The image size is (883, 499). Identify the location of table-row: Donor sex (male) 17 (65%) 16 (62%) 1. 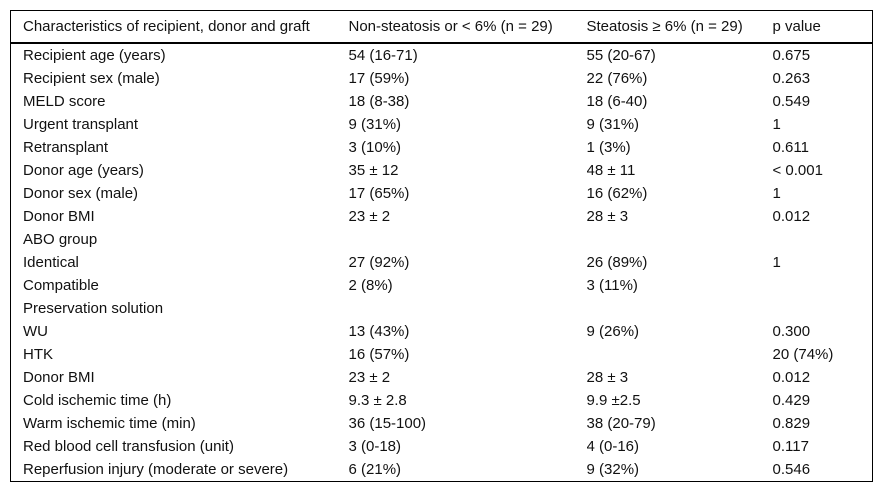
(442, 193).